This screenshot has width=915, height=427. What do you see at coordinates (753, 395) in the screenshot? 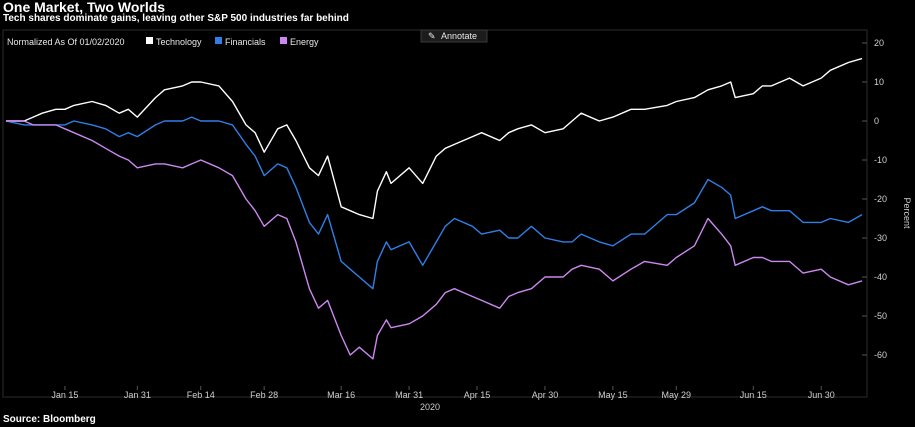
I see `x-tick-label: Jun 15` at bounding box center [753, 395].